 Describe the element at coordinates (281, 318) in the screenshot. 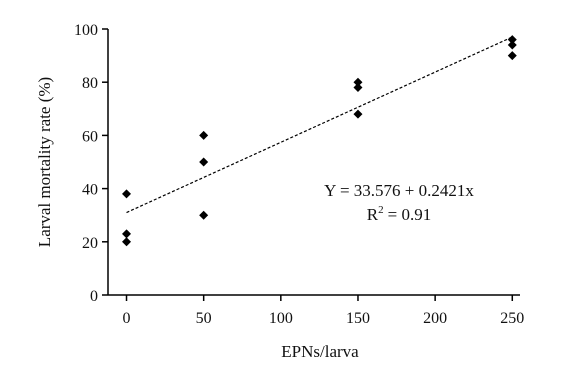

I see `x-tick-label: 100` at that location.